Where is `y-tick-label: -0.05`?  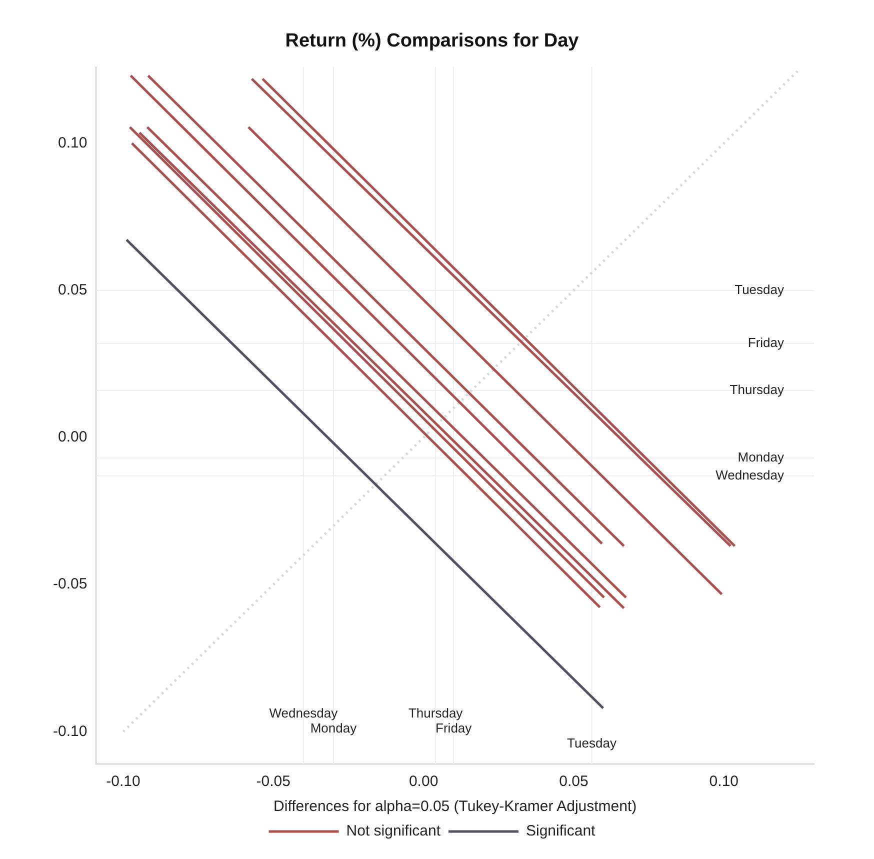
y-tick-label: -0.05 is located at coordinates (70, 584).